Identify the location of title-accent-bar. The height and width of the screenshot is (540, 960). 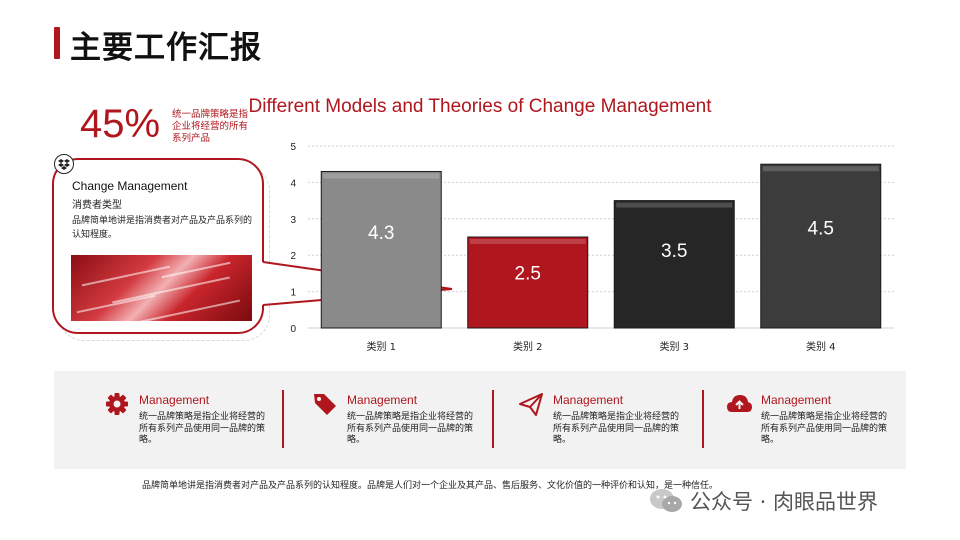
(57, 43).